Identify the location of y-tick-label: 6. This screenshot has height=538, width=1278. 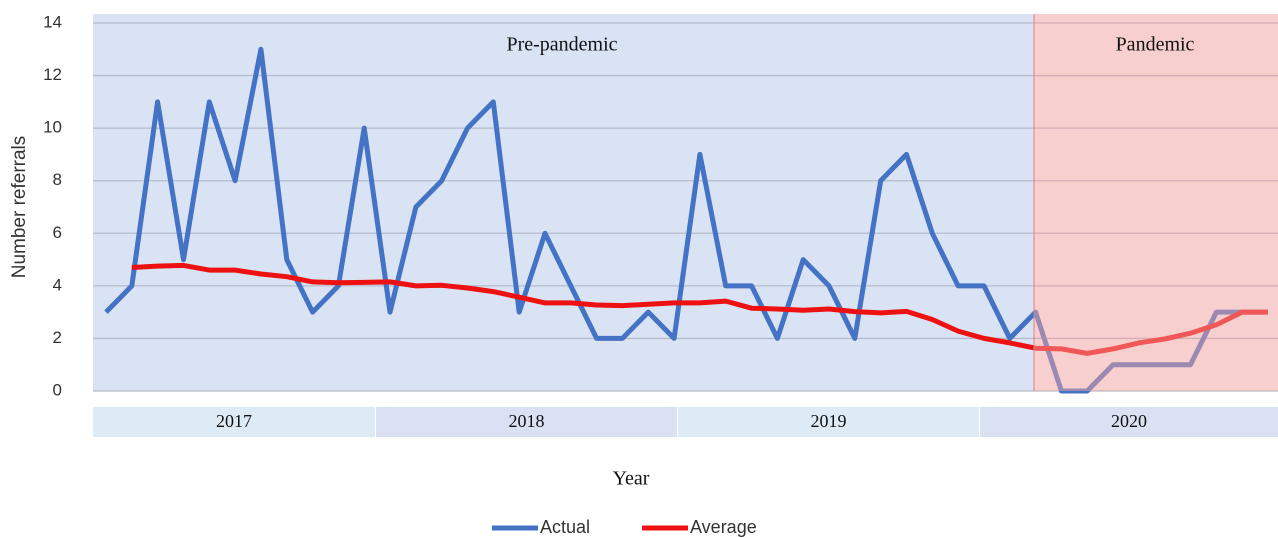
(57, 232).